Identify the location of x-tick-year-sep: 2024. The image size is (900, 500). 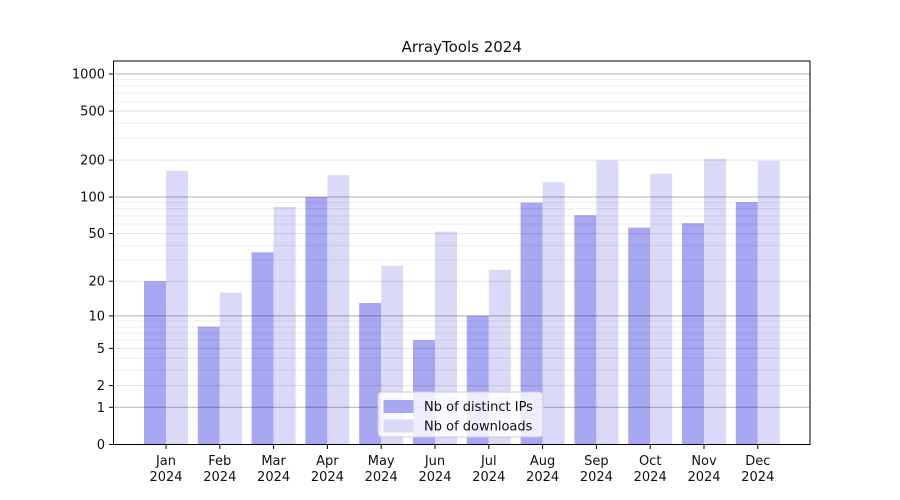
(596, 477).